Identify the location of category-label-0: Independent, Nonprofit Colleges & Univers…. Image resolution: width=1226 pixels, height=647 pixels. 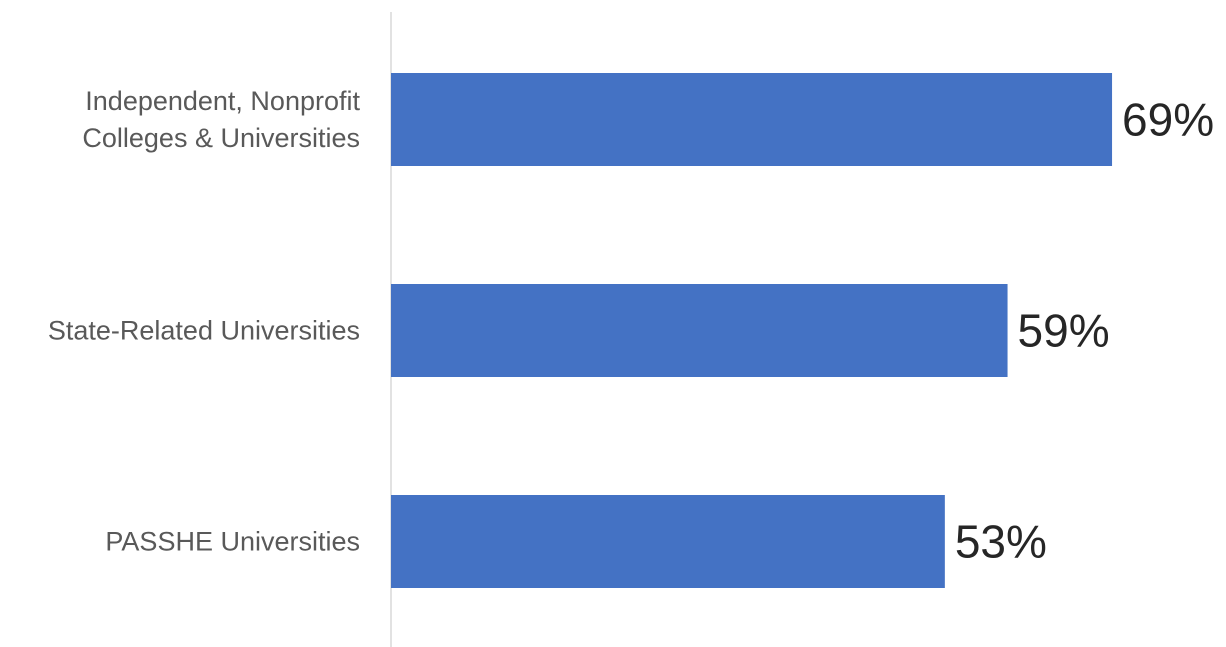
(221, 119).